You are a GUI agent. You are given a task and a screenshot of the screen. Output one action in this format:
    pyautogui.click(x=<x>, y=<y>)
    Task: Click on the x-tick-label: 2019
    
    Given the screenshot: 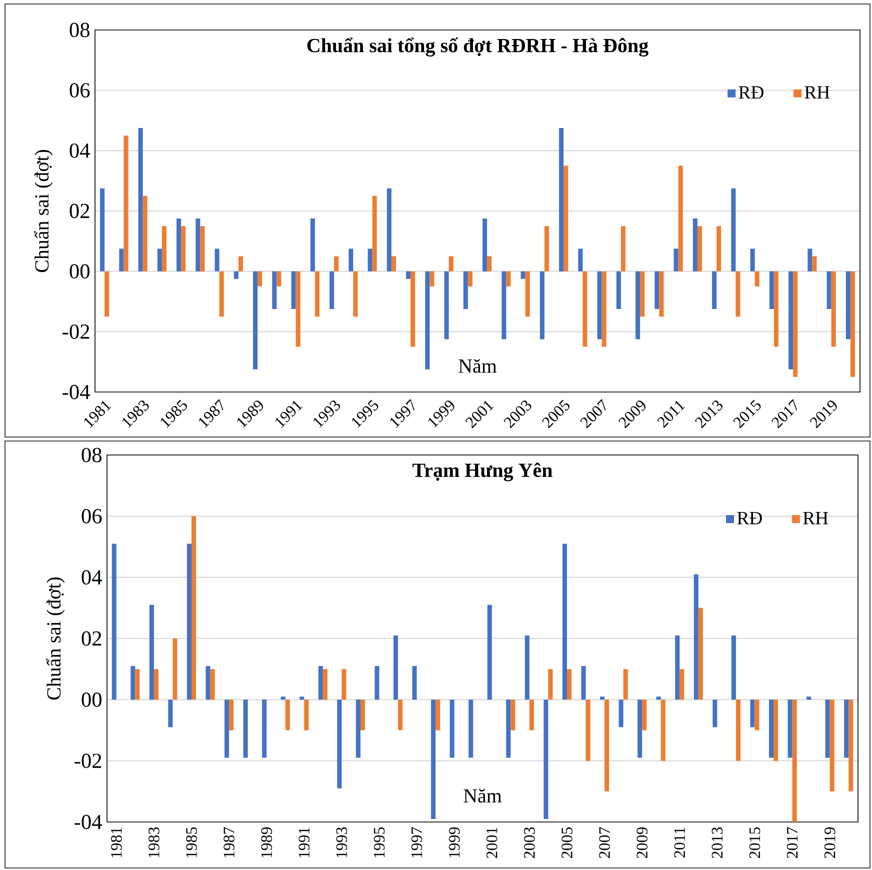 What is the action you would take?
    pyautogui.click(x=830, y=842)
    